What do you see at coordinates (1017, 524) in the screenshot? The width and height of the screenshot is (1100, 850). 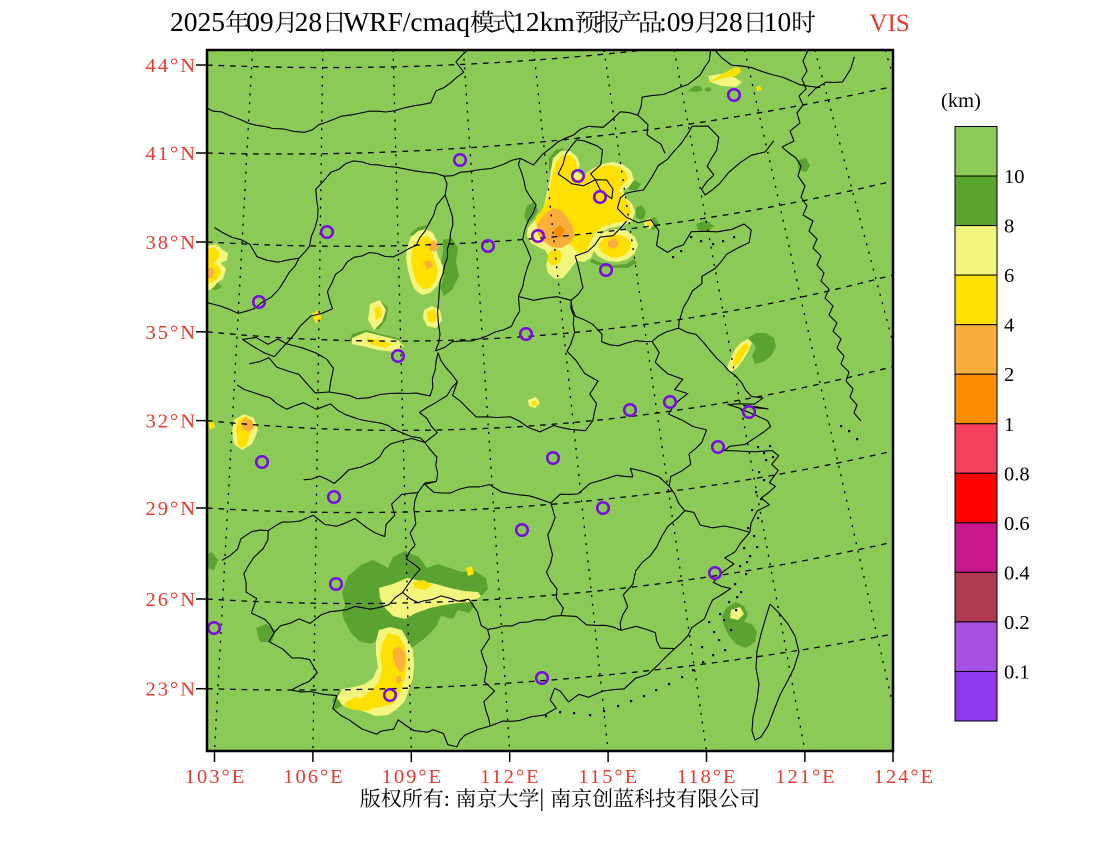 I see `svg-text: 0.6` at bounding box center [1017, 524].